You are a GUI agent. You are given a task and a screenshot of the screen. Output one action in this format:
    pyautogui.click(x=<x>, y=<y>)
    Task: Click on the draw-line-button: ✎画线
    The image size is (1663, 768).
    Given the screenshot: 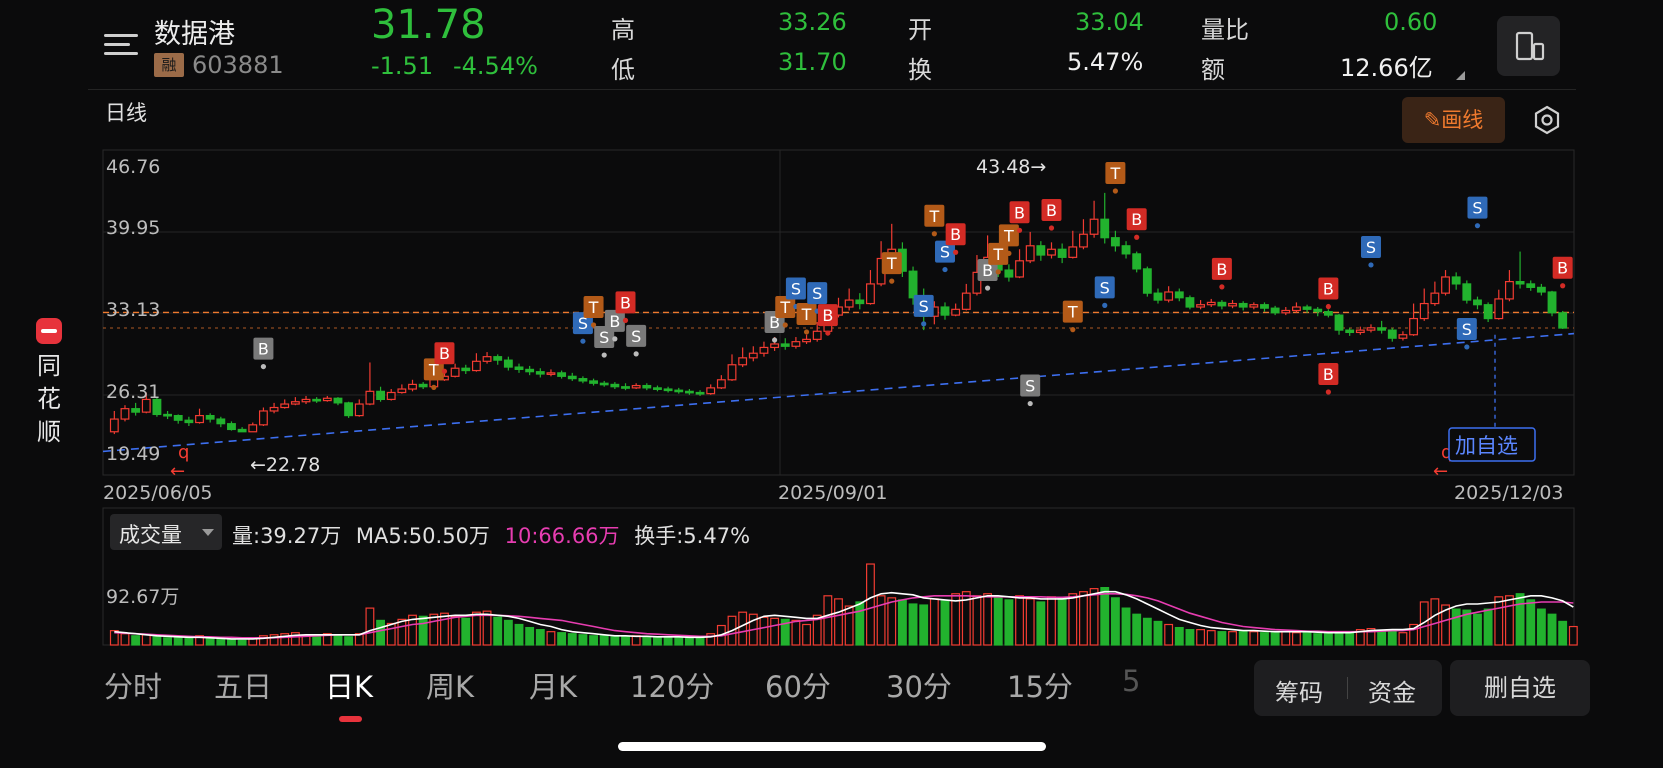 What is the action you would take?
    pyautogui.click(x=1453, y=120)
    